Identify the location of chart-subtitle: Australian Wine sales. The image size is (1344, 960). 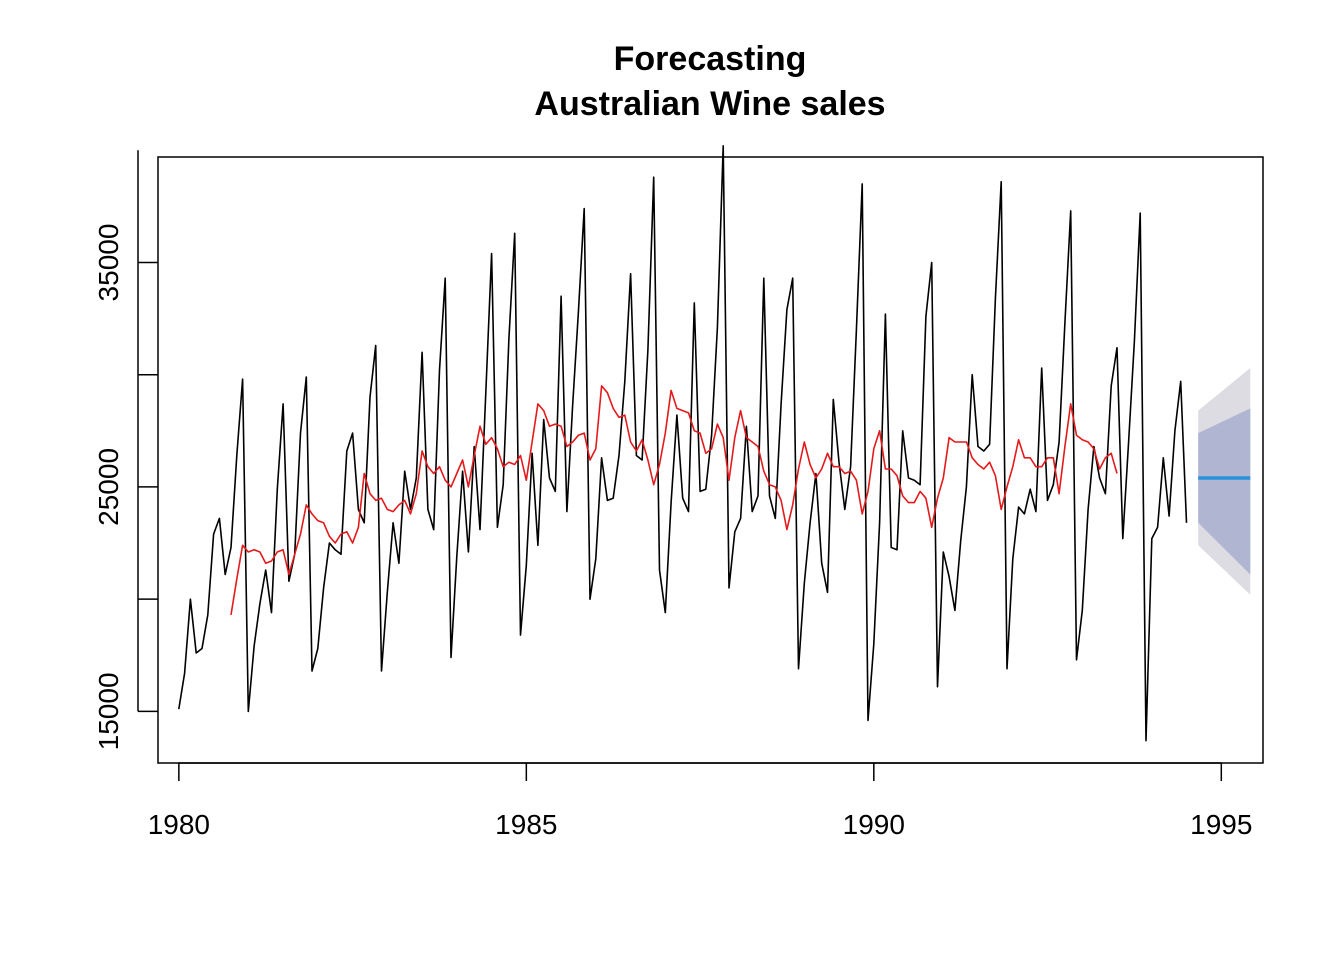
(709, 104).